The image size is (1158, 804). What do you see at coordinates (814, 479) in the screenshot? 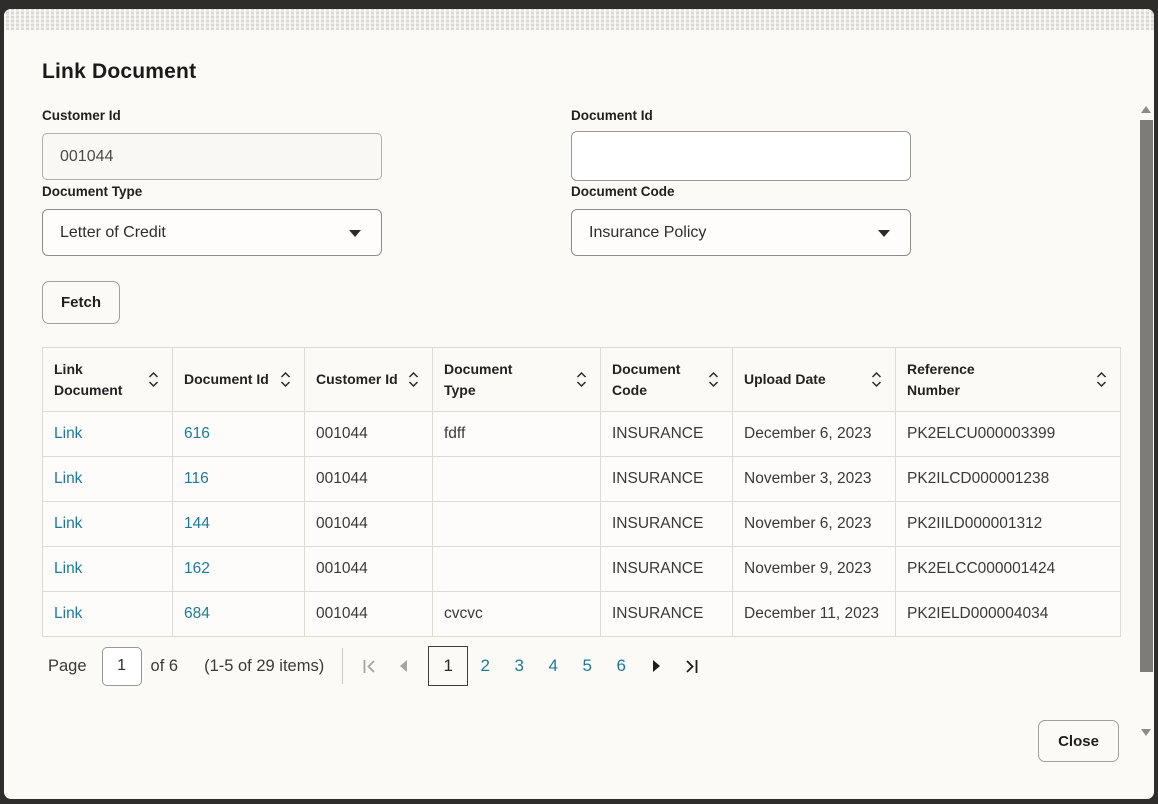
I see `upload-date-cell: November 3, 2023` at bounding box center [814, 479].